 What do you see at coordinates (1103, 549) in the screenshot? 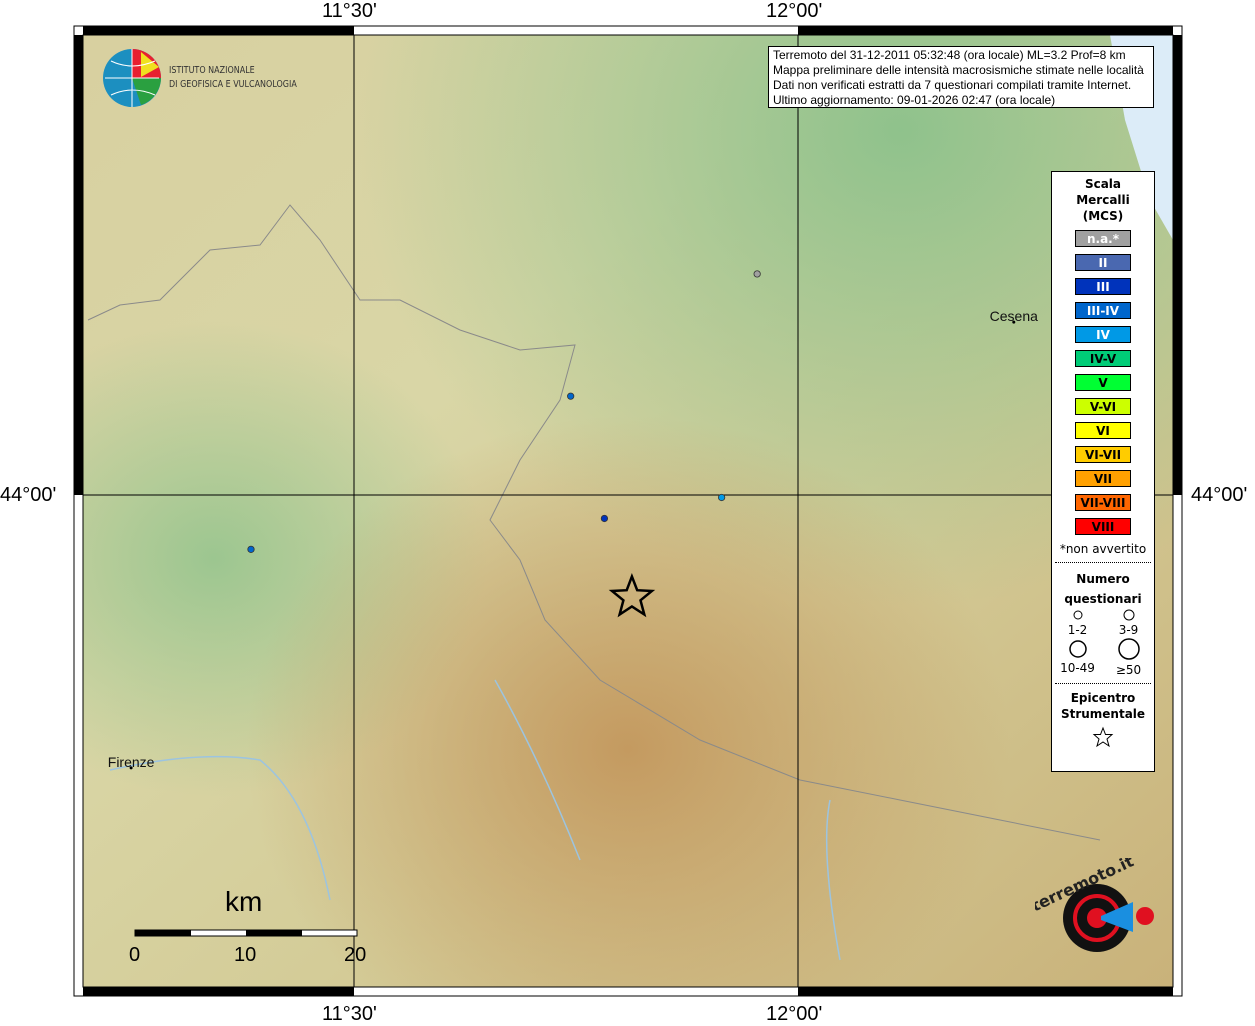
I see `legend-note: *non avvertito` at bounding box center [1103, 549].